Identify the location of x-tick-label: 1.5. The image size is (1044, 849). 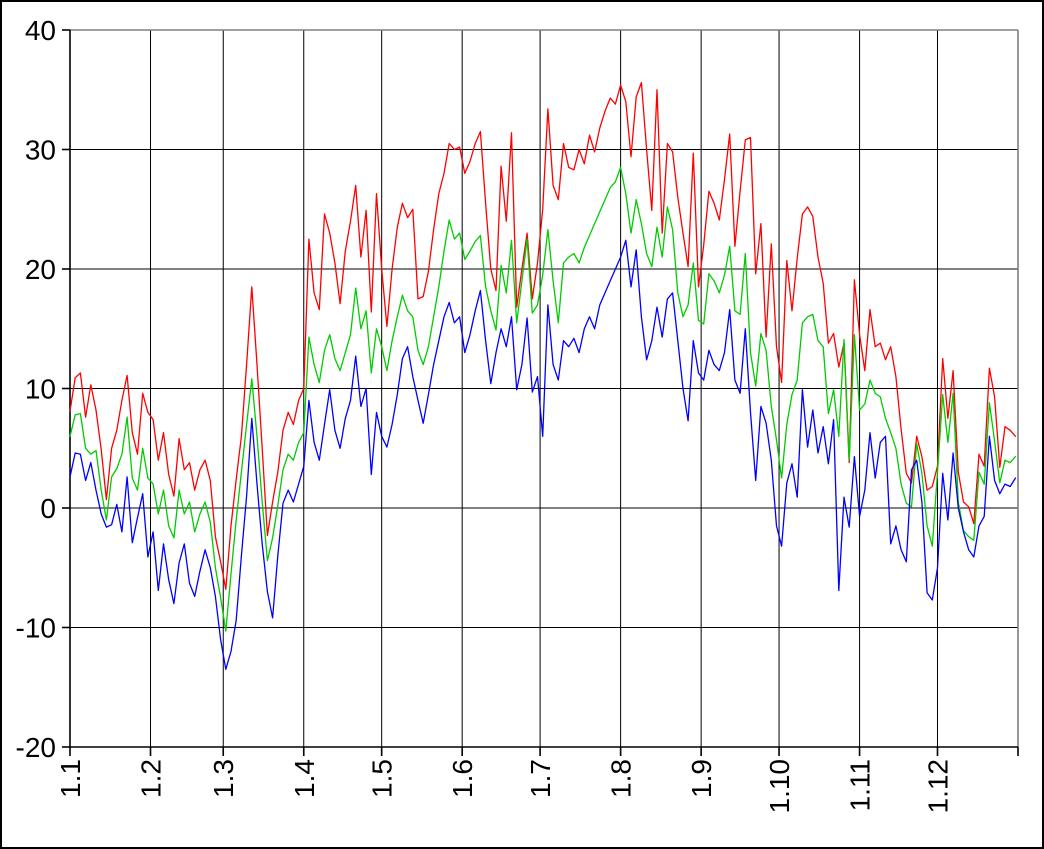
(382, 778).